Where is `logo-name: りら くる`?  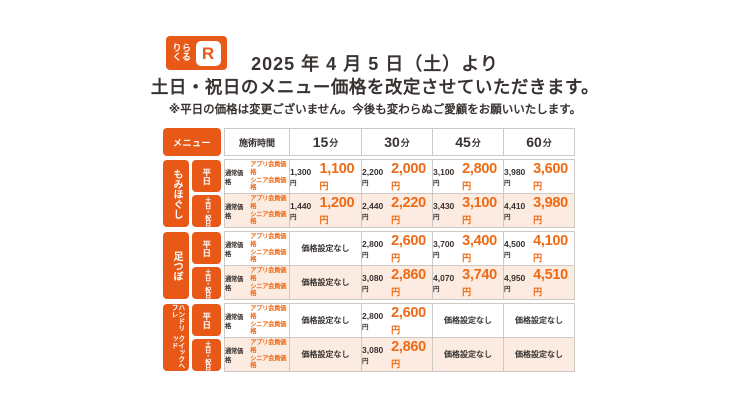 logo-name: りら くる is located at coordinates (182, 52).